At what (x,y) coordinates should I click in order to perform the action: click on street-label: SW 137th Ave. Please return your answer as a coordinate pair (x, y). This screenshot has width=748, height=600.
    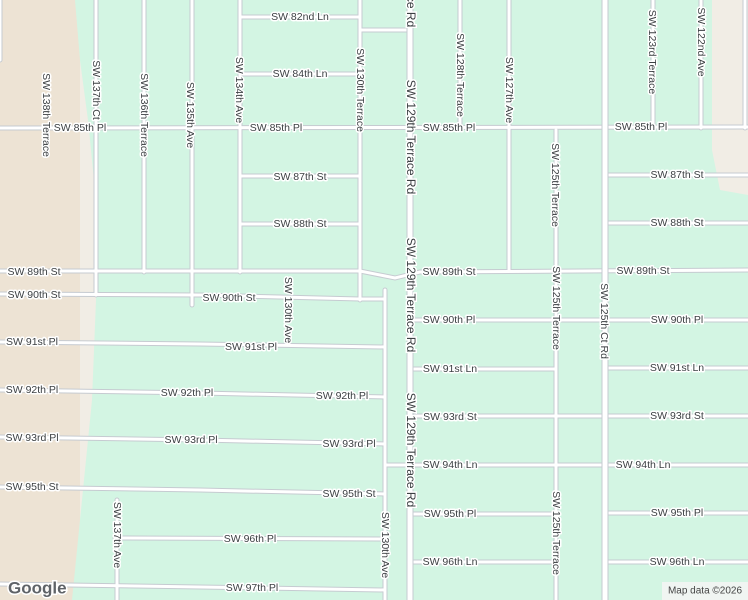
    Looking at the image, I should click on (117, 535).